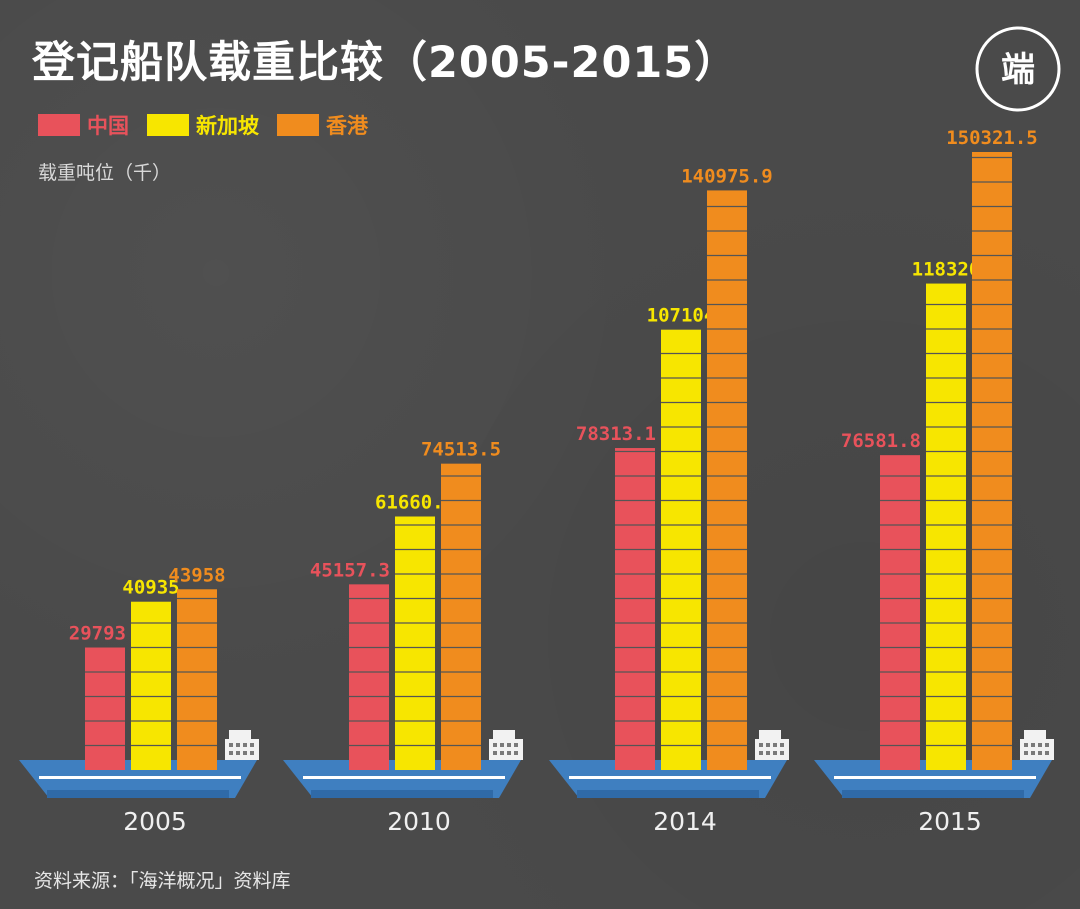 The width and height of the screenshot is (1080, 909). Describe the element at coordinates (668, 794) in the screenshot. I see `ship-keel-2014` at that location.